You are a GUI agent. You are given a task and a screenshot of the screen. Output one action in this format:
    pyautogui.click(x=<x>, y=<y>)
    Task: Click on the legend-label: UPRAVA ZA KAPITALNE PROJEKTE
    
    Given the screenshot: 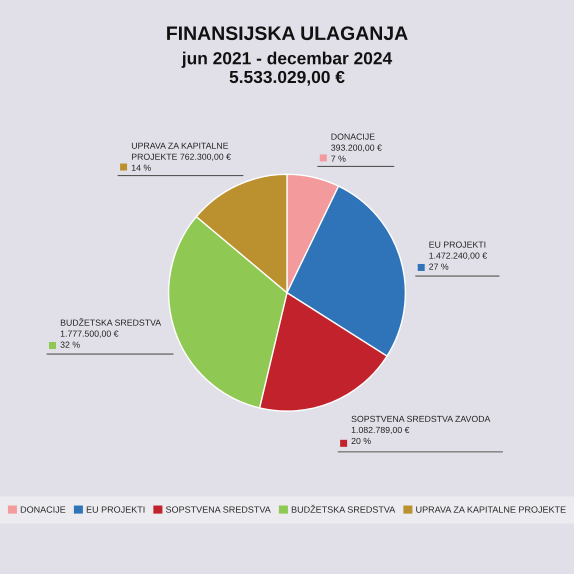 What is the action you would take?
    pyautogui.click(x=491, y=509)
    